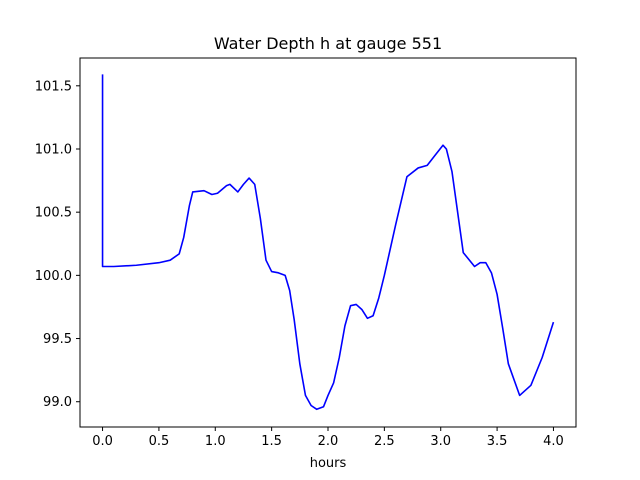 Image resolution: width=640 pixels, height=480 pixels. What do you see at coordinates (53, 276) in the screenshot?
I see `y-tick-label: 100.0` at bounding box center [53, 276].